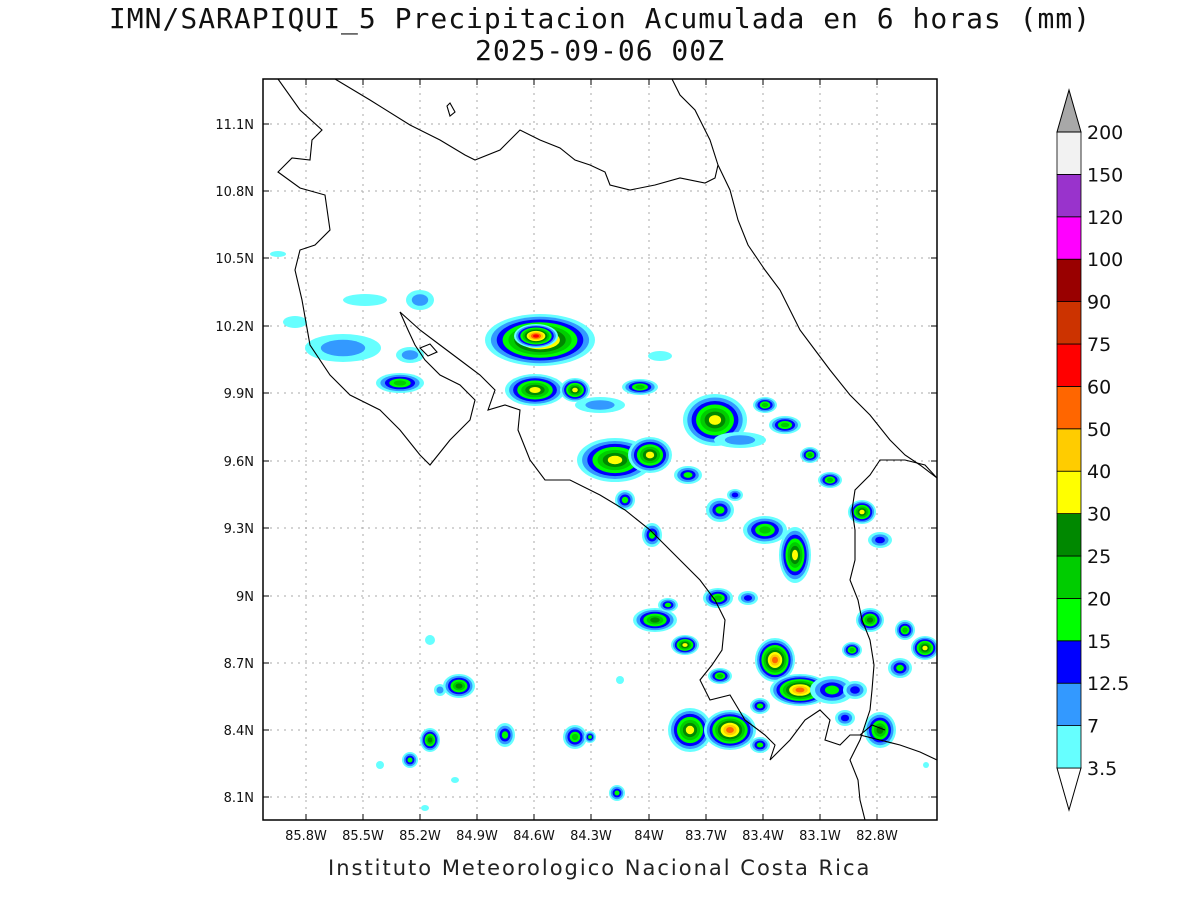 The width and height of the screenshot is (1200, 900). What do you see at coordinates (234, 192) in the screenshot?
I see `lat-tick-label: 10.8N` at bounding box center [234, 192].